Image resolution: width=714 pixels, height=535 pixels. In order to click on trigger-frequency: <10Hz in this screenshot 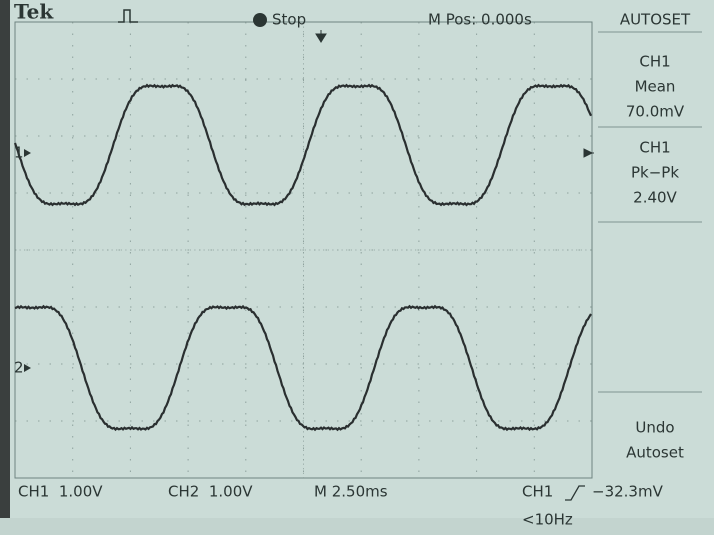, I will do `click(547, 520)`.